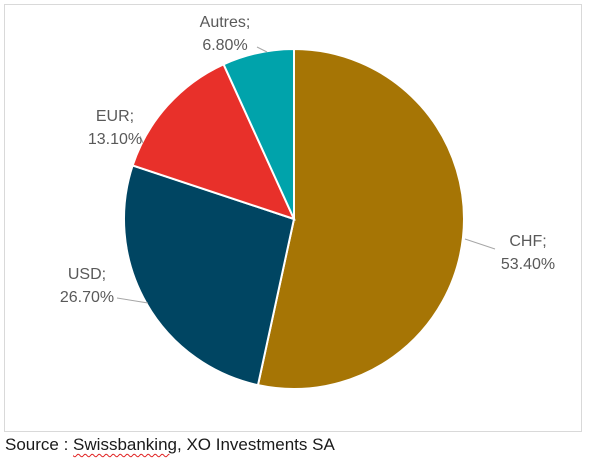 The width and height of the screenshot is (590, 466). I want to click on leader-line-eur, so click(141, 139).